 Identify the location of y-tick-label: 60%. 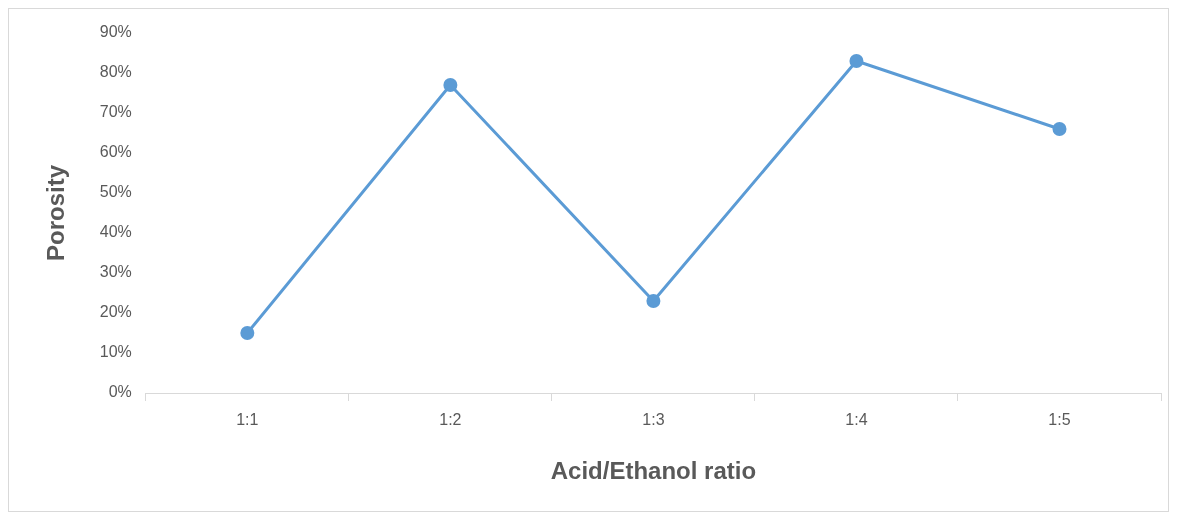
(115, 152).